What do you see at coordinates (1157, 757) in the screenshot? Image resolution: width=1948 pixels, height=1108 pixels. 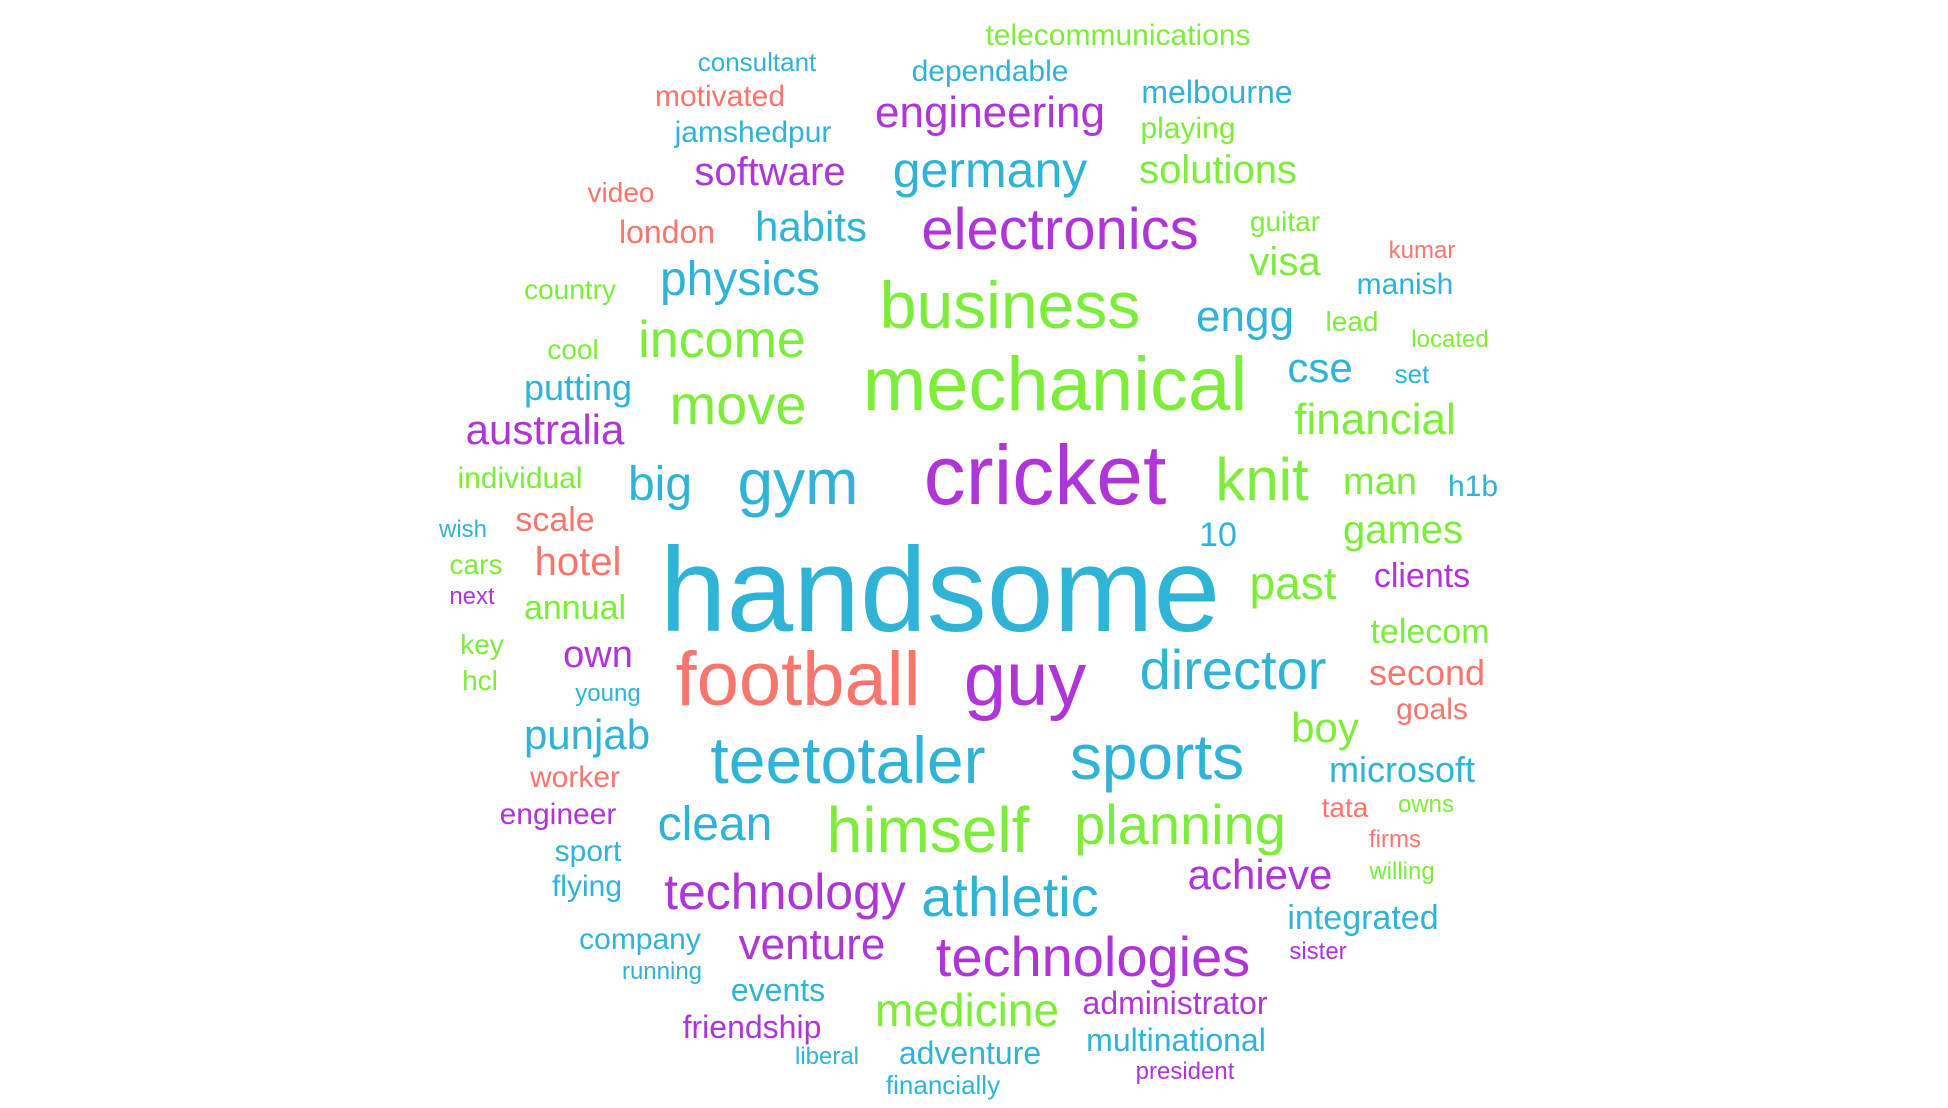 I see `word-sports: sports` at bounding box center [1157, 757].